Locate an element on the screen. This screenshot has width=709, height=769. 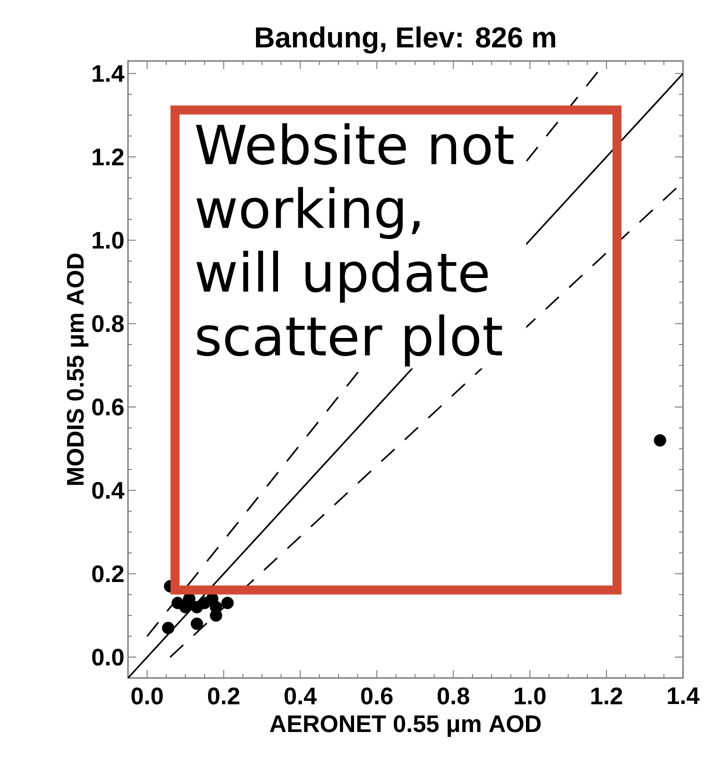
chart-title: Bandung, Elev: 826 m is located at coordinates (406, 40).